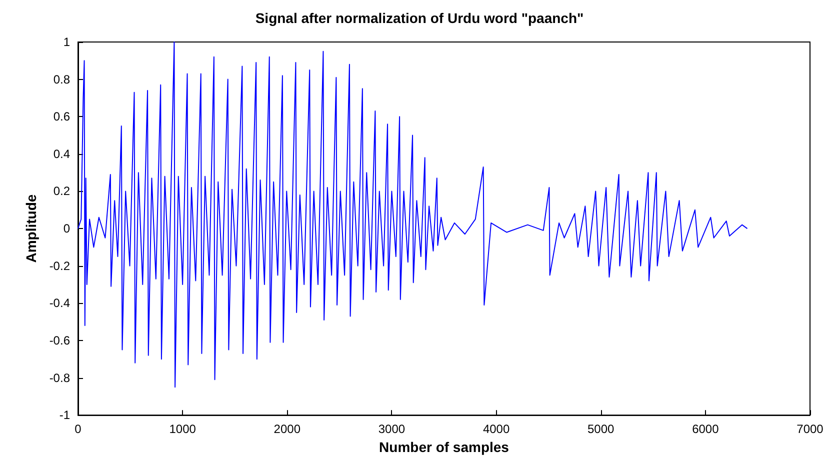 The height and width of the screenshot is (459, 839). Describe the element at coordinates (61, 153) in the screenshot. I see `y-tick-label: 0.4` at that location.